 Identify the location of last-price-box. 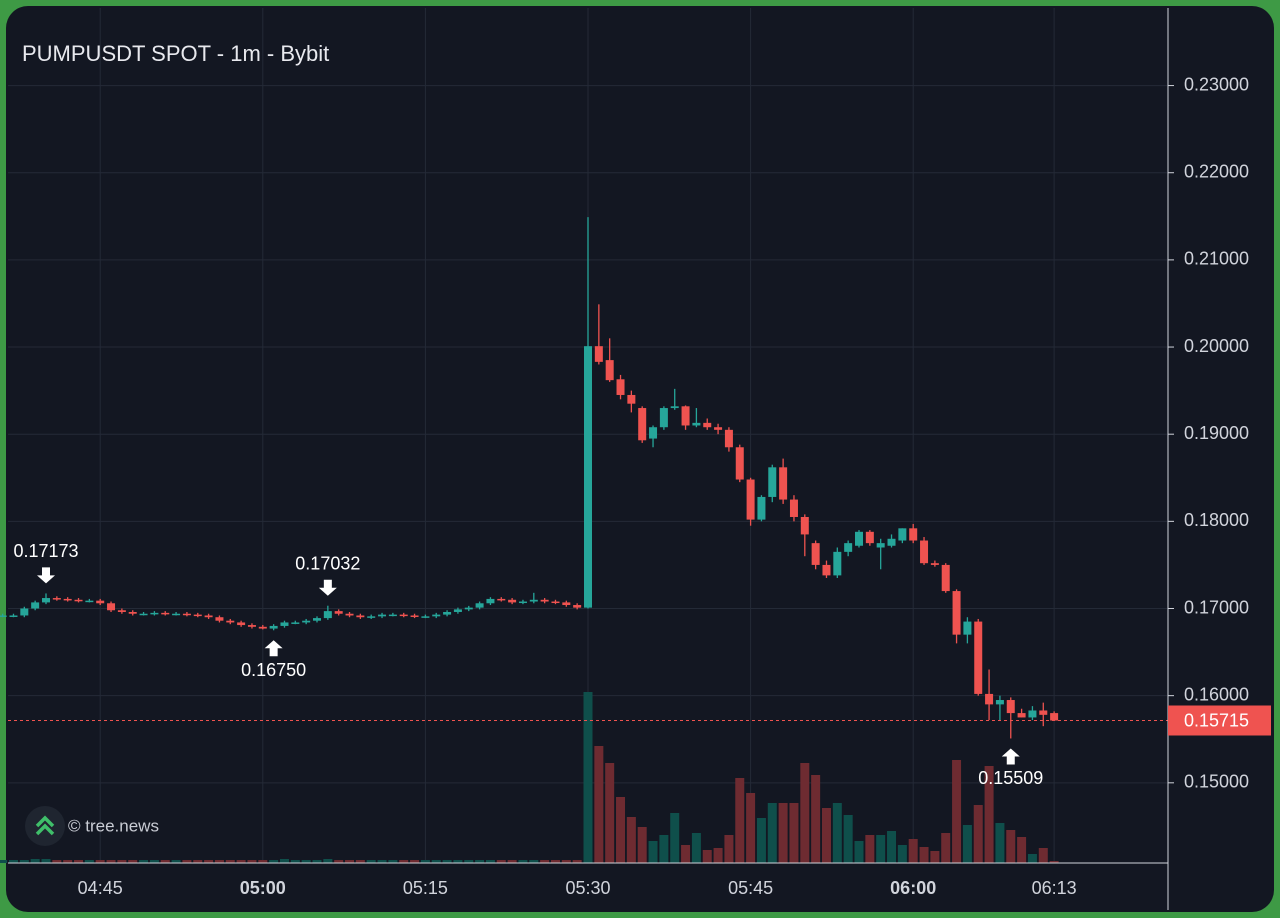
(1219, 720).